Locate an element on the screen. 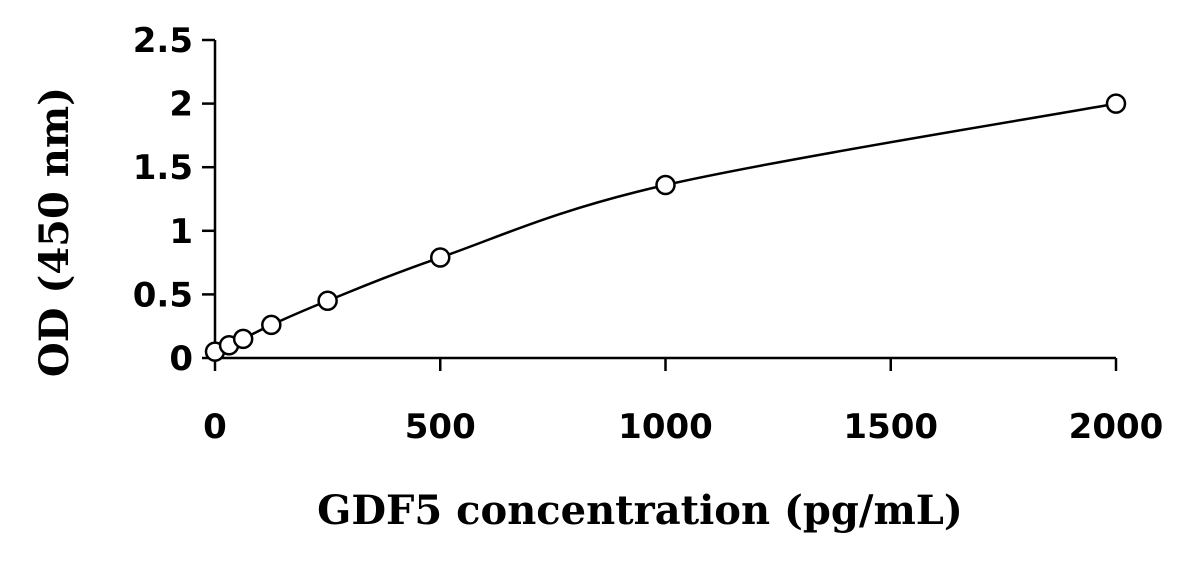  x-tick-label: 2000 is located at coordinates (1116, 427).